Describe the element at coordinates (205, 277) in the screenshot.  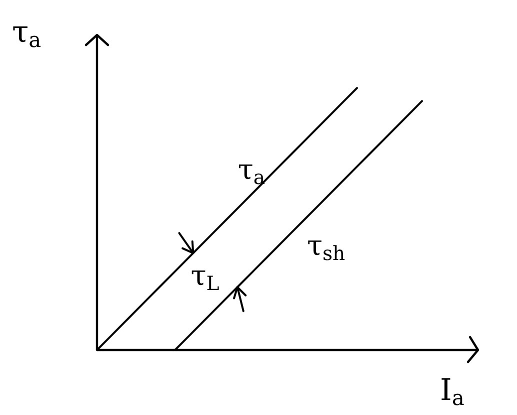
I see `annotation: τ$_{L}$` at that location.